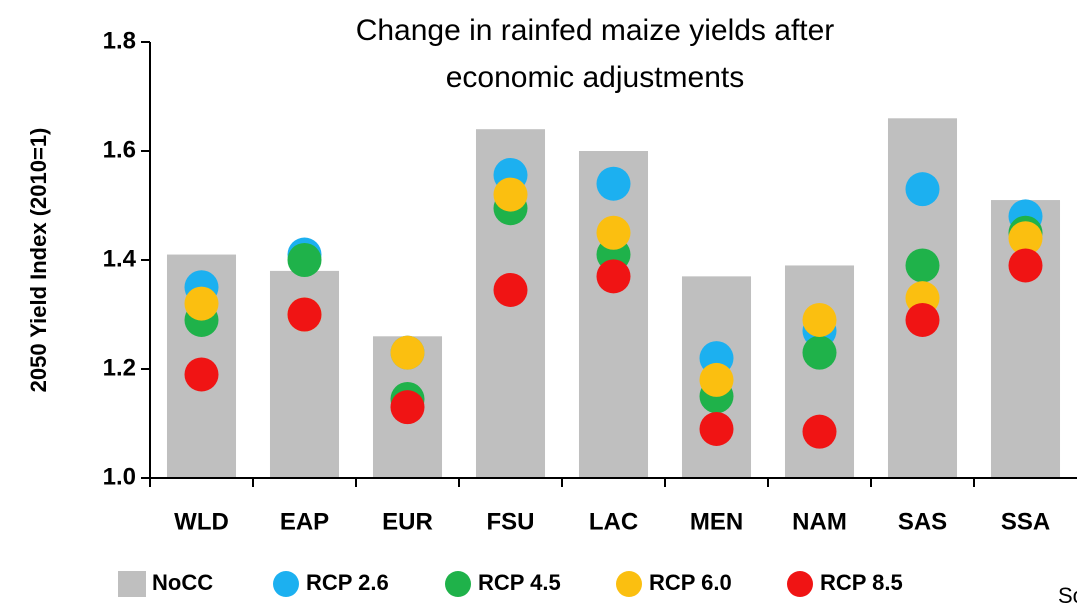 Image resolution: width=1077 pixels, height=606 pixels. I want to click on legend-label: NoCC, so click(182, 582).